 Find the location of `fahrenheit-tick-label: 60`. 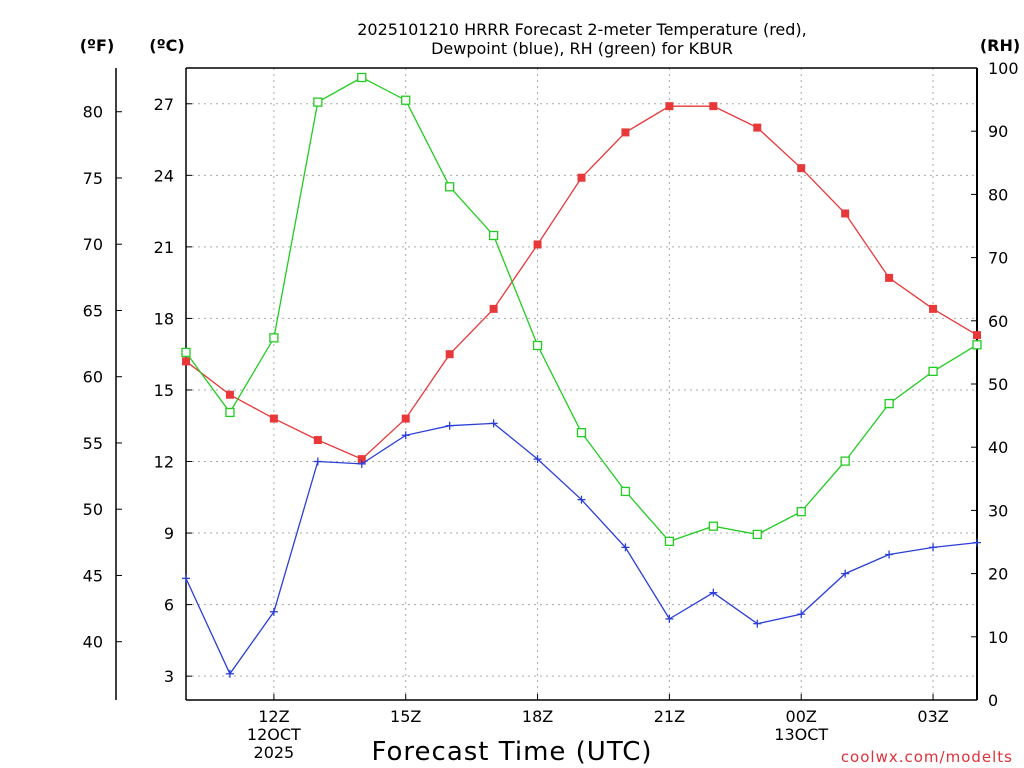

fahrenheit-tick-label: 60 is located at coordinates (93, 377).